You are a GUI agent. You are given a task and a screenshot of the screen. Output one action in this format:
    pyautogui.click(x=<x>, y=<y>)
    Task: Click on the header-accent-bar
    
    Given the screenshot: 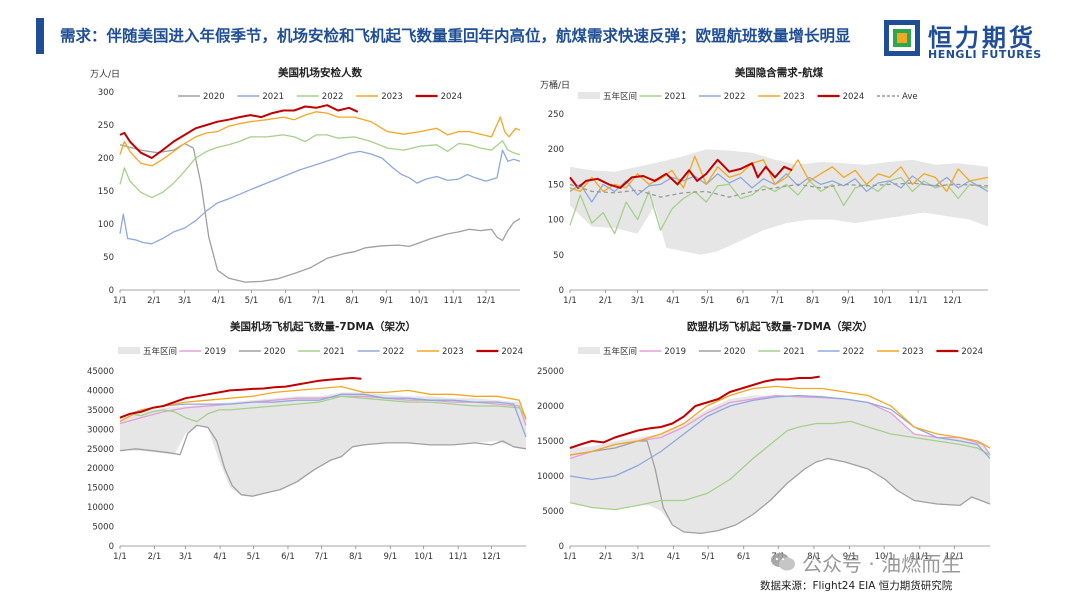 What is the action you would take?
    pyautogui.click(x=40, y=36)
    